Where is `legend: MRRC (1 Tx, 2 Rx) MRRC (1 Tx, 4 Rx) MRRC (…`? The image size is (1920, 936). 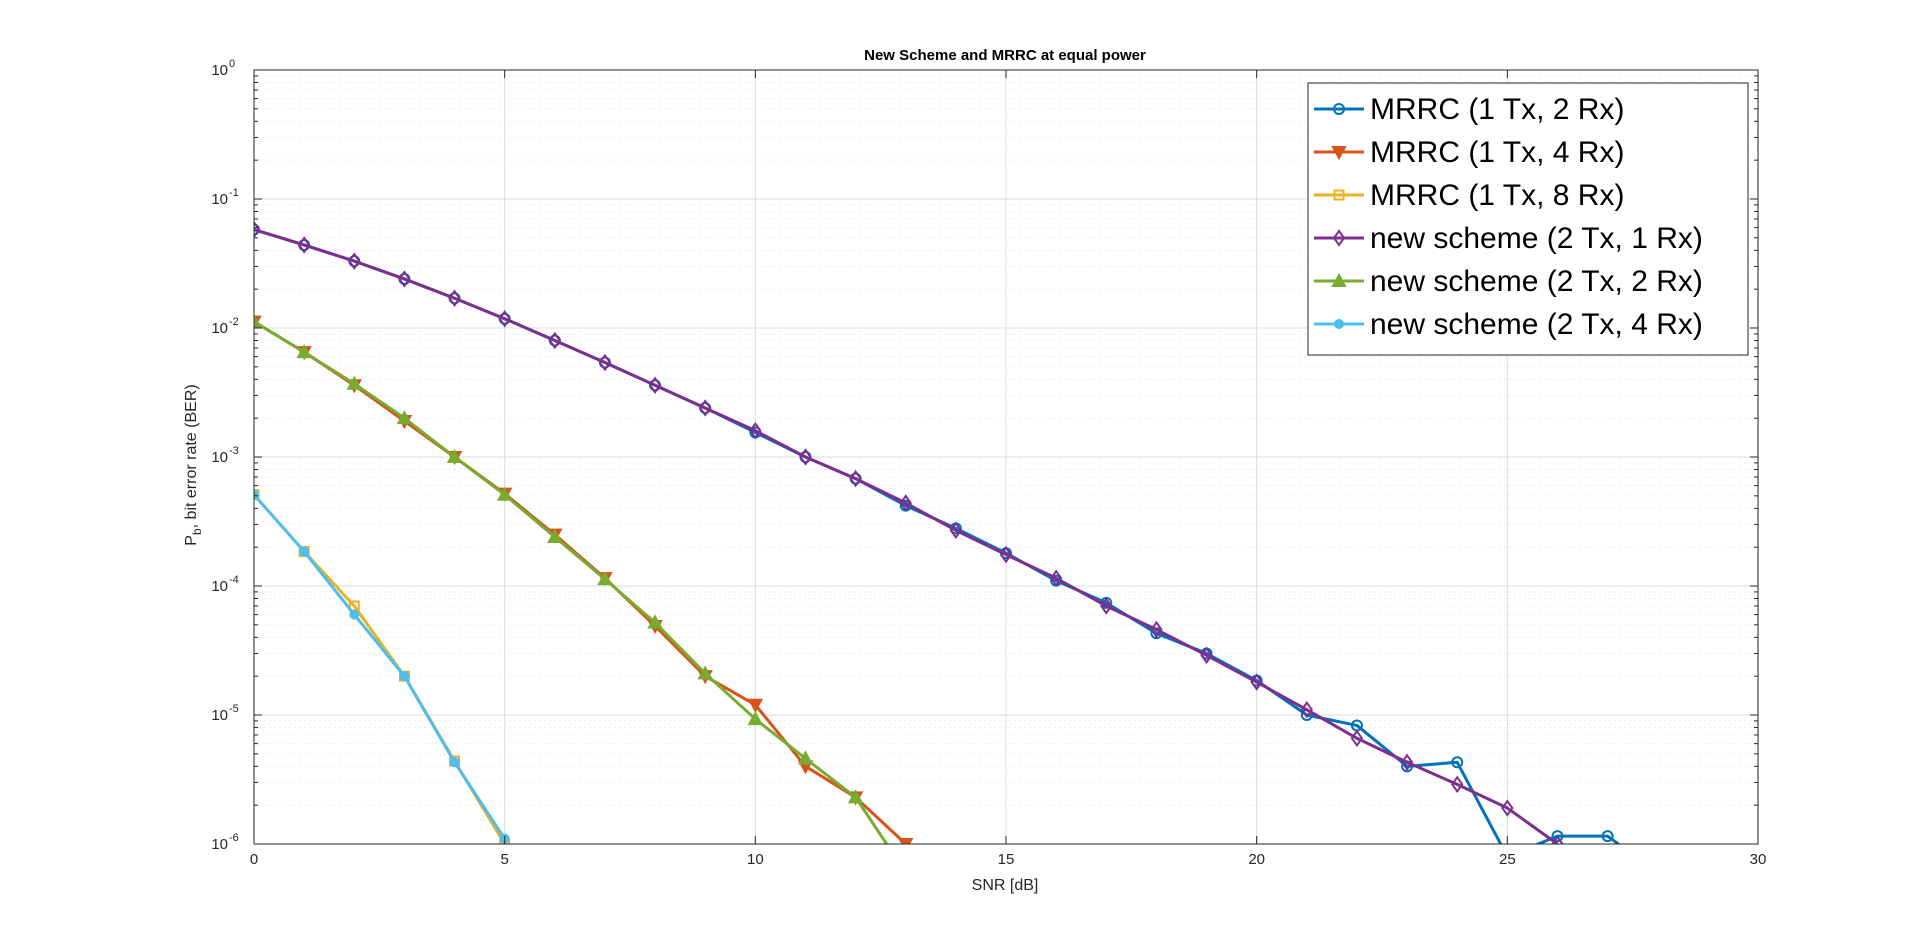 legend: MRRC (1 Tx, 2 Rx) MRRC (1 Tx, 4 Rx) MRRC (… is located at coordinates (1528, 219).